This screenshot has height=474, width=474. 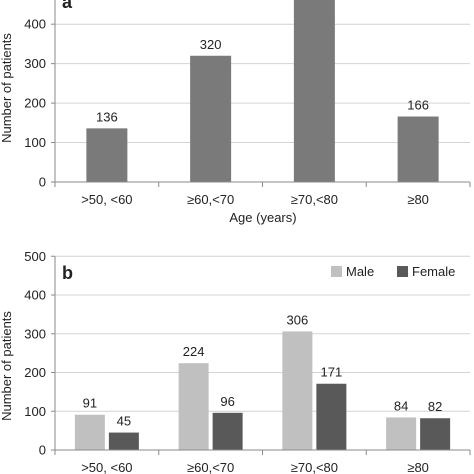 I want to click on a-y-tick-label: 0, so click(x=42, y=182).